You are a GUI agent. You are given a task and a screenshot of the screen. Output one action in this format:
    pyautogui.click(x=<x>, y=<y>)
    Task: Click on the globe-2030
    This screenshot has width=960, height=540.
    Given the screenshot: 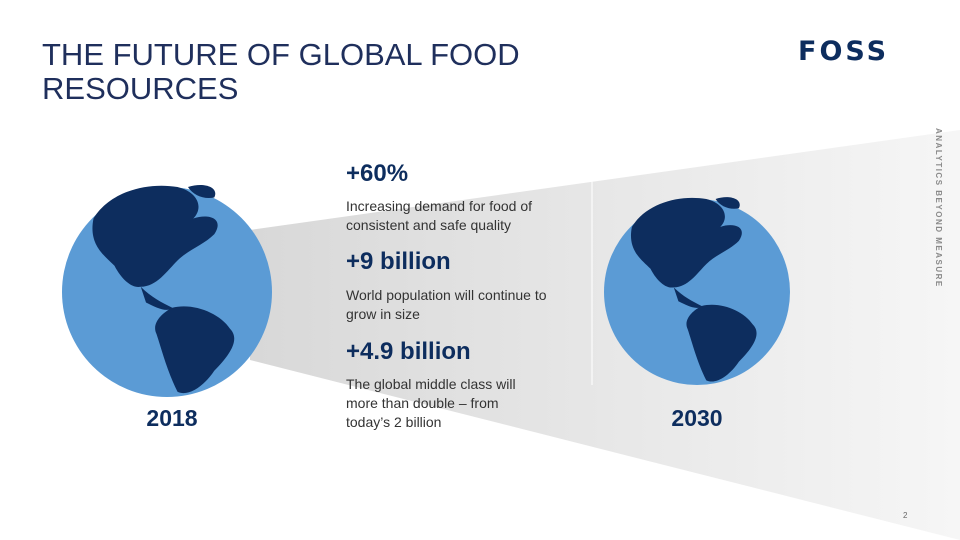 What is the action you would take?
    pyautogui.click(x=697, y=291)
    